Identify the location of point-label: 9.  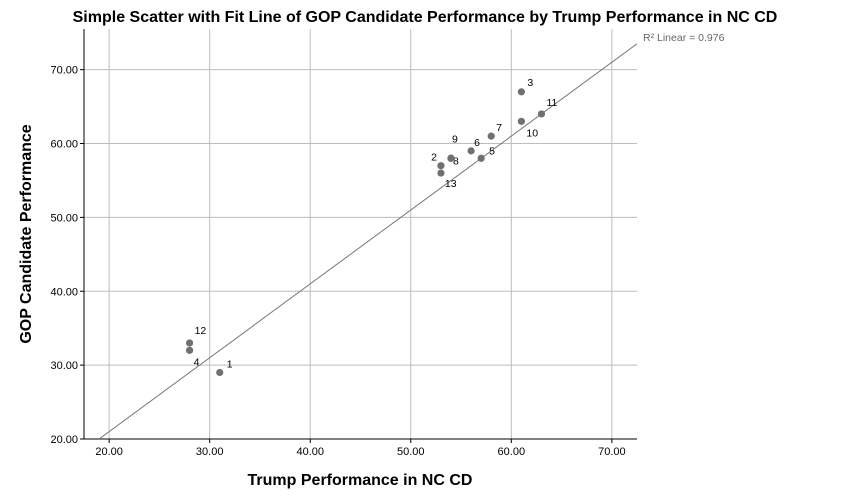
(455, 139).